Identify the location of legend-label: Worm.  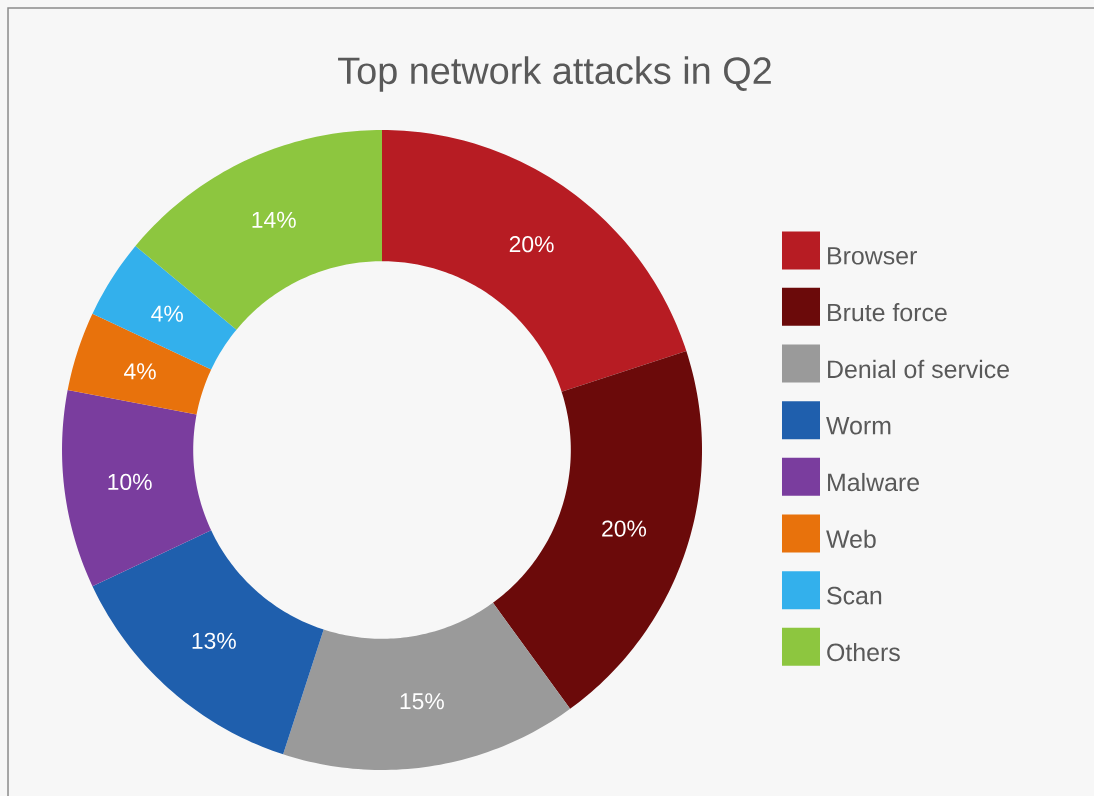
(858, 426).